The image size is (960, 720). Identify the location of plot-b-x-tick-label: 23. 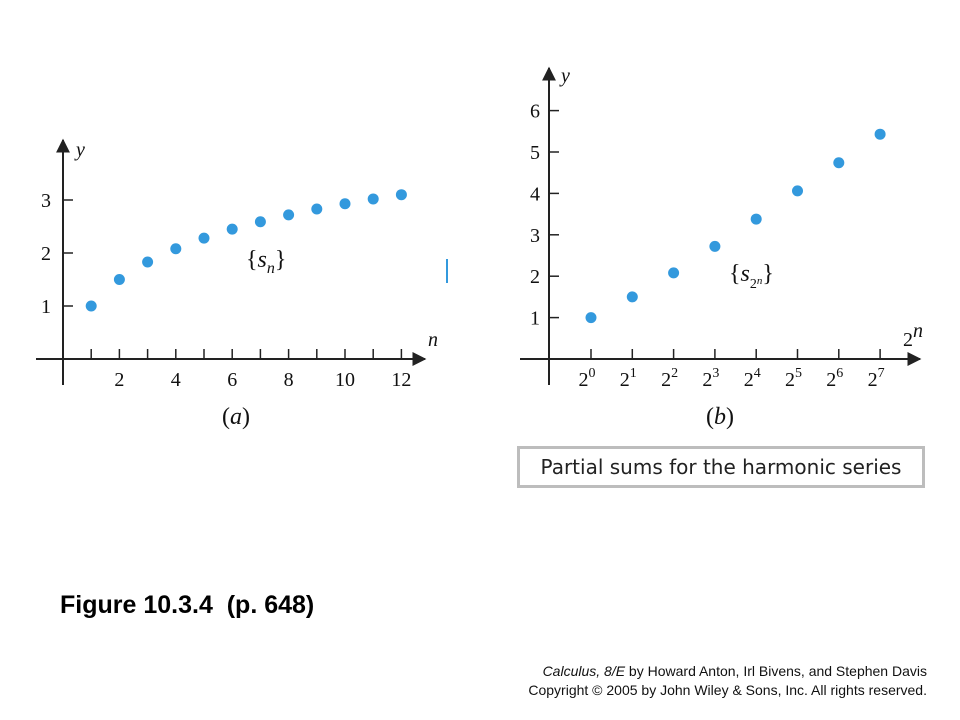
(710, 378).